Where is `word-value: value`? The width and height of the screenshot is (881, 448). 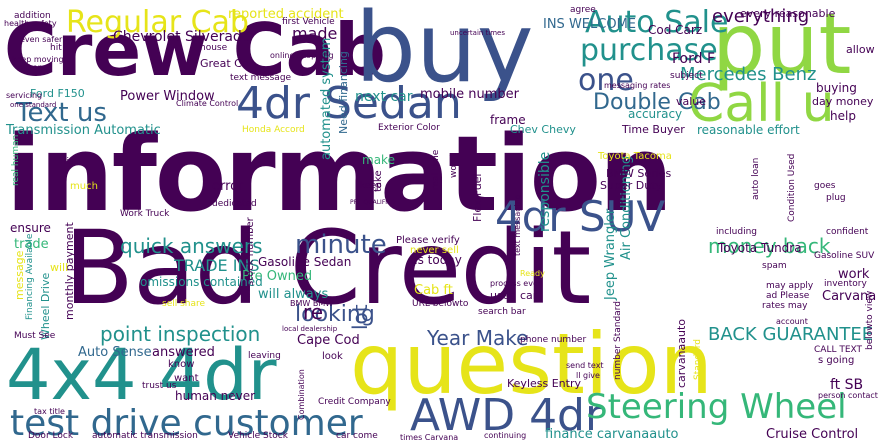 word-value: value is located at coordinates (691, 101).